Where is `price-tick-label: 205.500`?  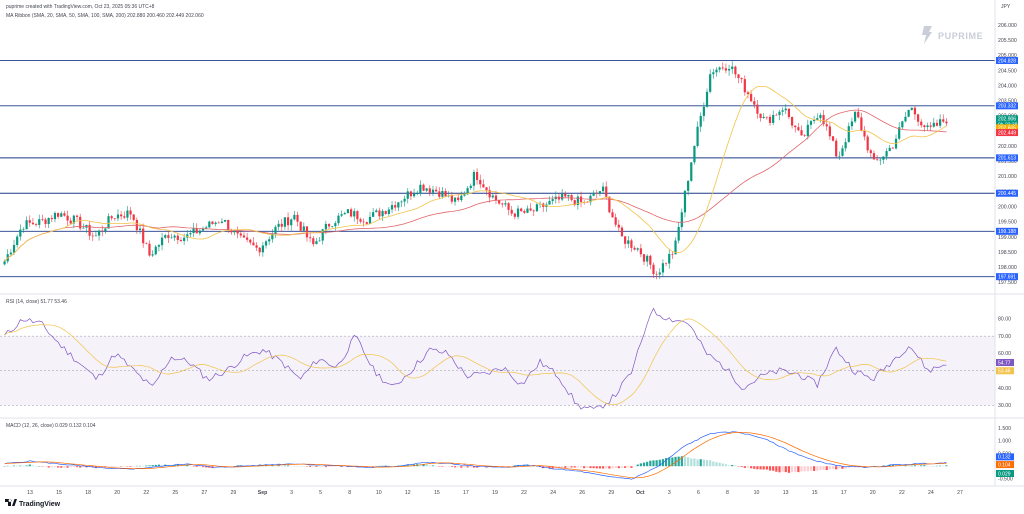 price-tick-label: 205.500 is located at coordinates (1007, 41).